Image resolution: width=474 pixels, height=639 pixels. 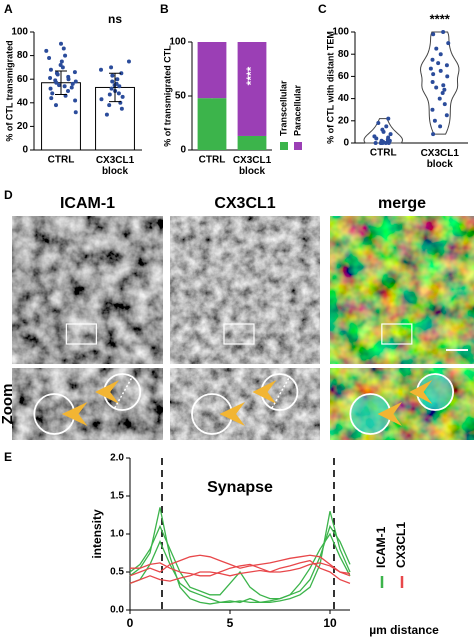 What do you see at coordinates (344, 120) in the screenshot?
I see `y-tick-label: 20` at bounding box center [344, 120].